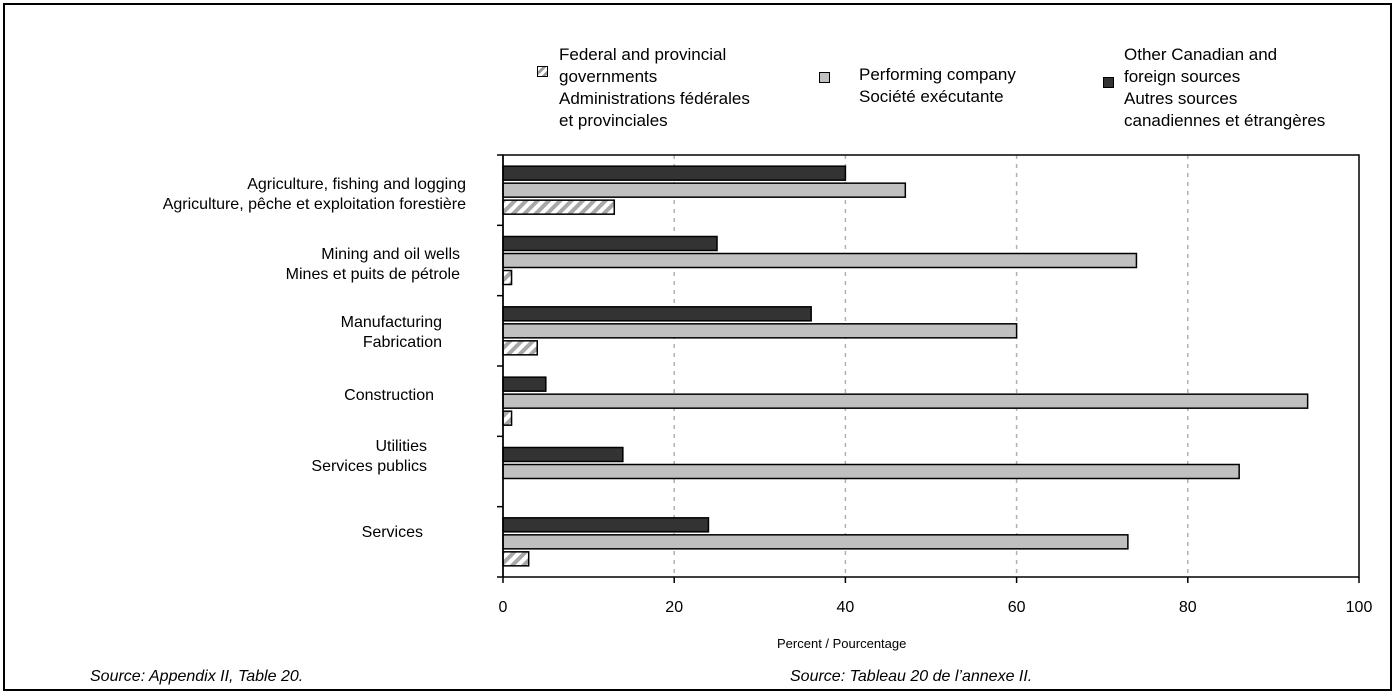 The height and width of the screenshot is (694, 1395). I want to click on x-tick-label: 0, so click(503, 607).